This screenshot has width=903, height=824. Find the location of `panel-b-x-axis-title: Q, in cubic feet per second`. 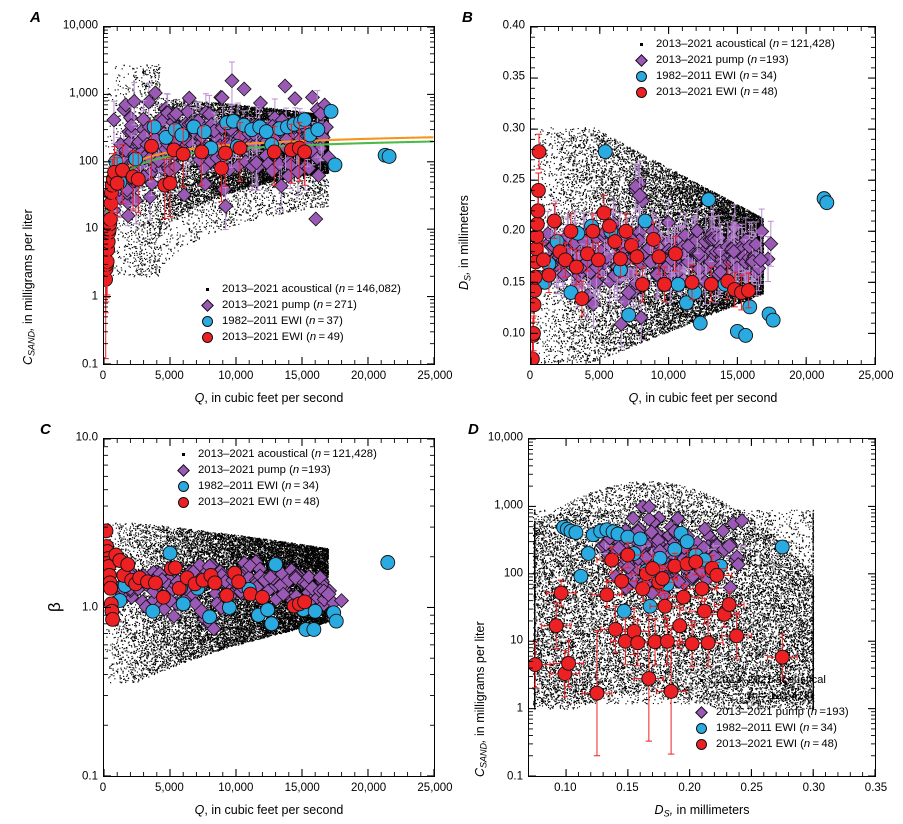

panel-b-x-axis-title: Q, in cubic feet per second is located at coordinates (703, 398).